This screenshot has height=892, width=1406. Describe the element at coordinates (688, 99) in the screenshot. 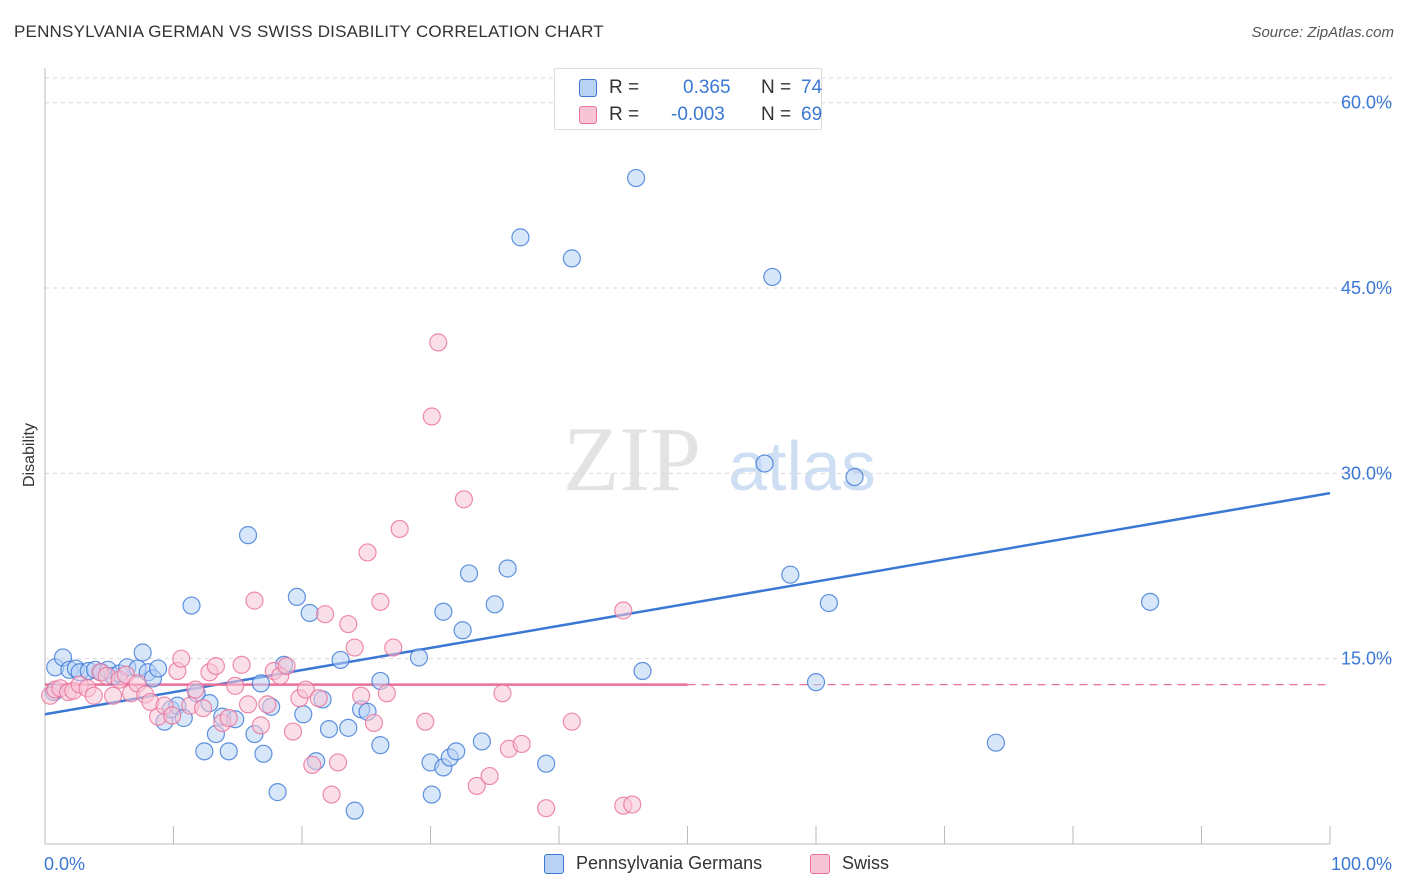

I see `correlation-legend: R = 0.365 N = 74 R = -0.003 N = 69` at that location.